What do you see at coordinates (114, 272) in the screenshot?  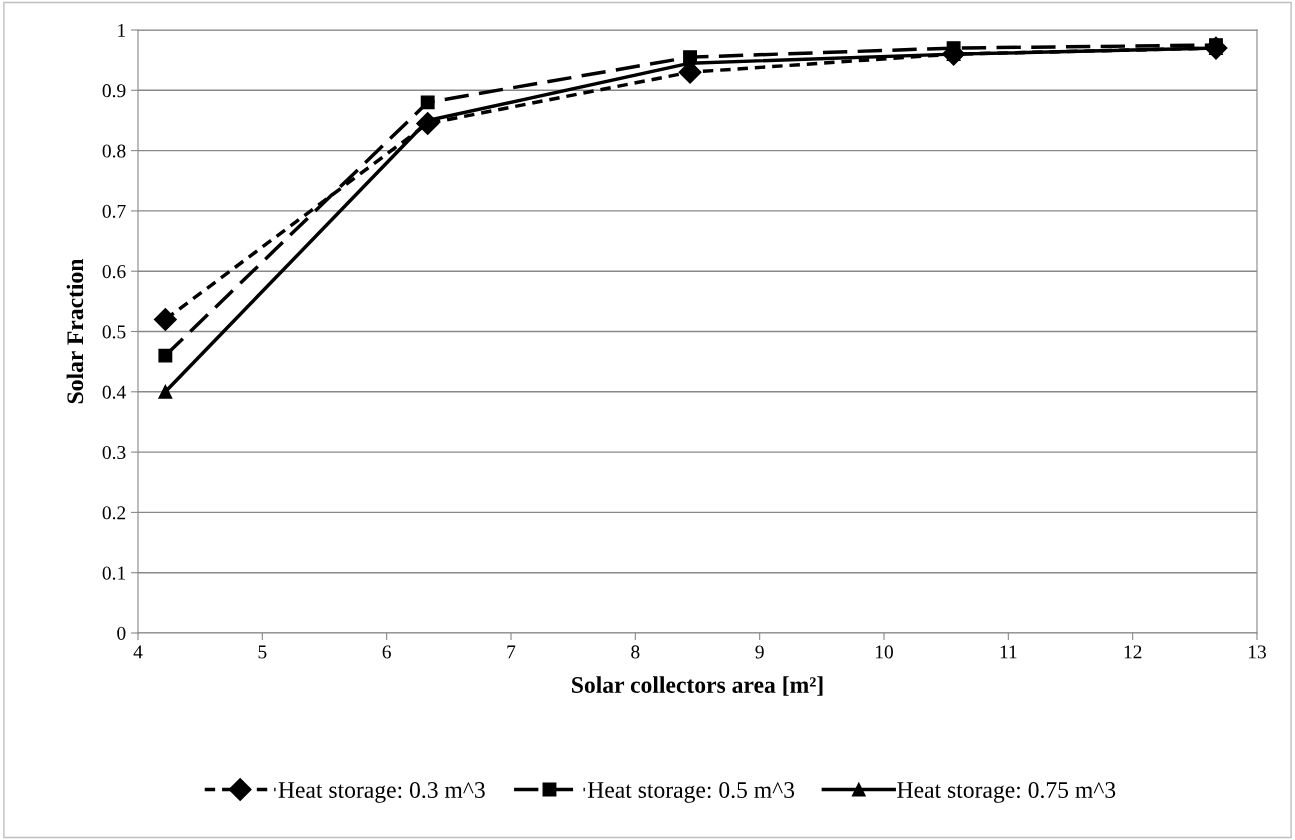 I see `y-tick-label: 0.6` at bounding box center [114, 272].